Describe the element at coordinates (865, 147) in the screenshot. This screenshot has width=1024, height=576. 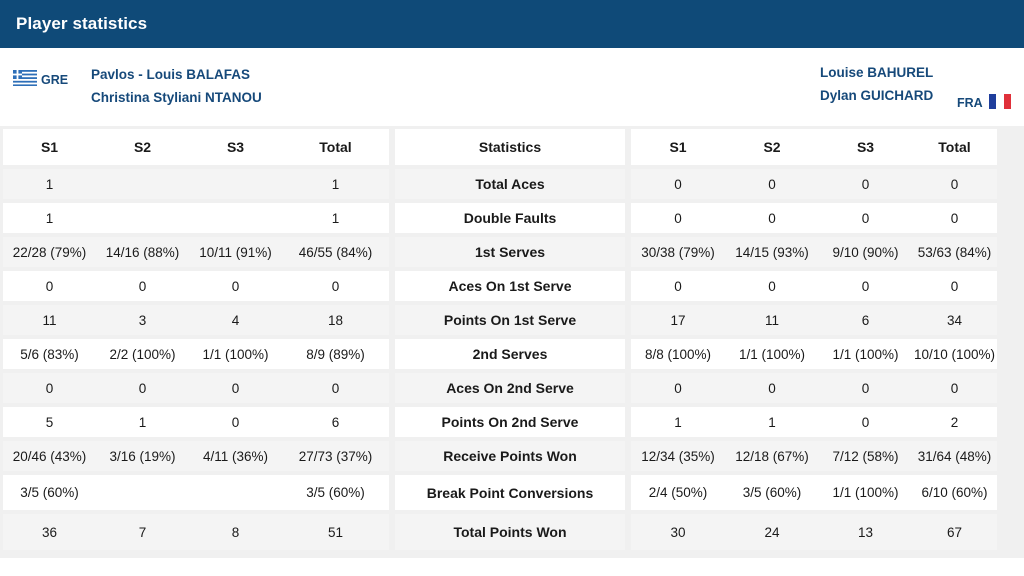
I see `right-header-s3: S3` at that location.